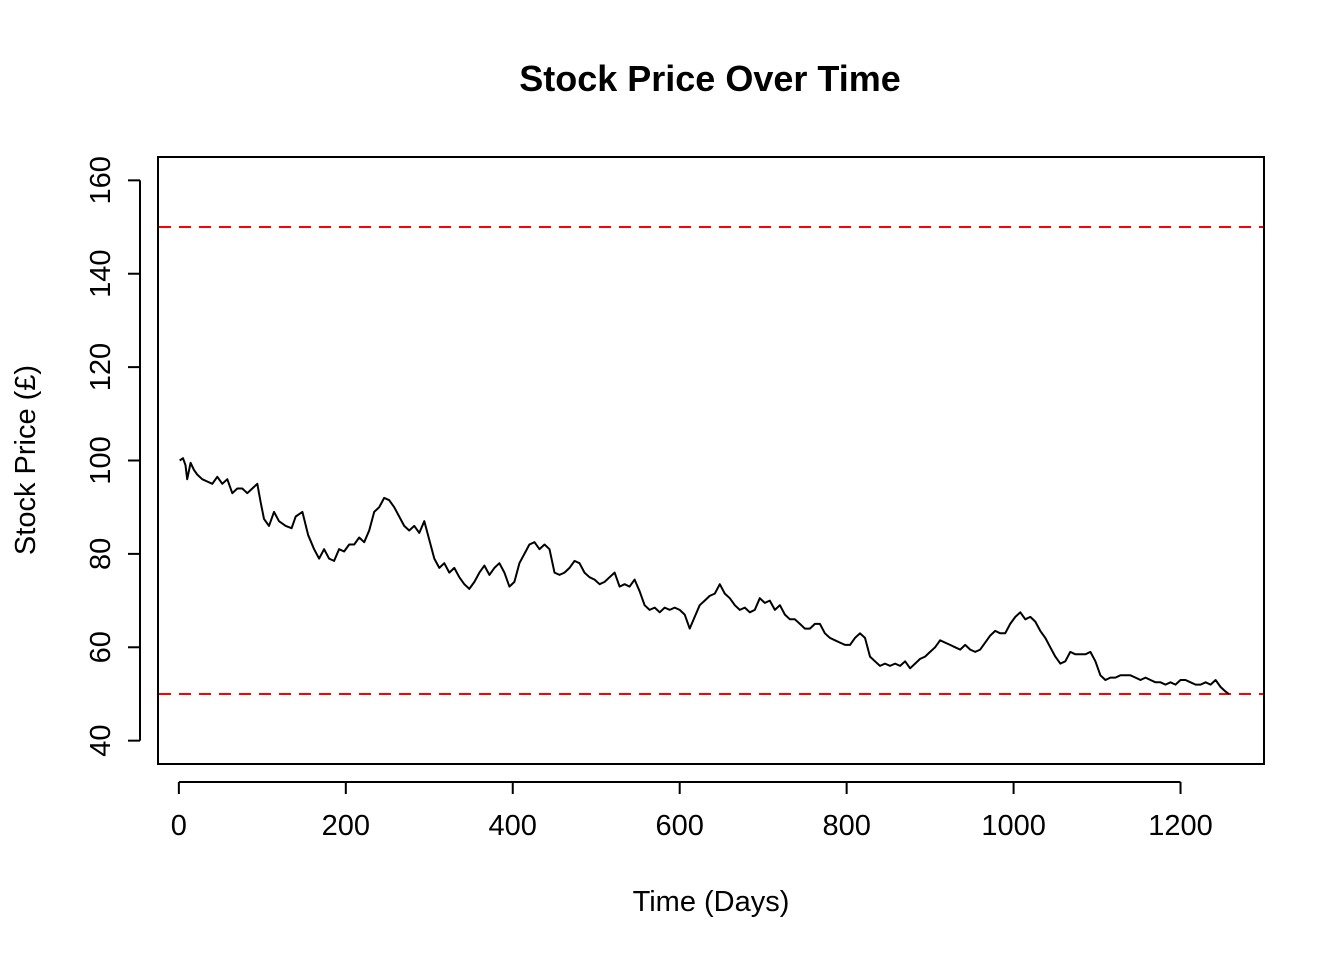 The image size is (1344, 960). Describe the element at coordinates (101, 274) in the screenshot. I see `y-tick-label: 140` at that location.